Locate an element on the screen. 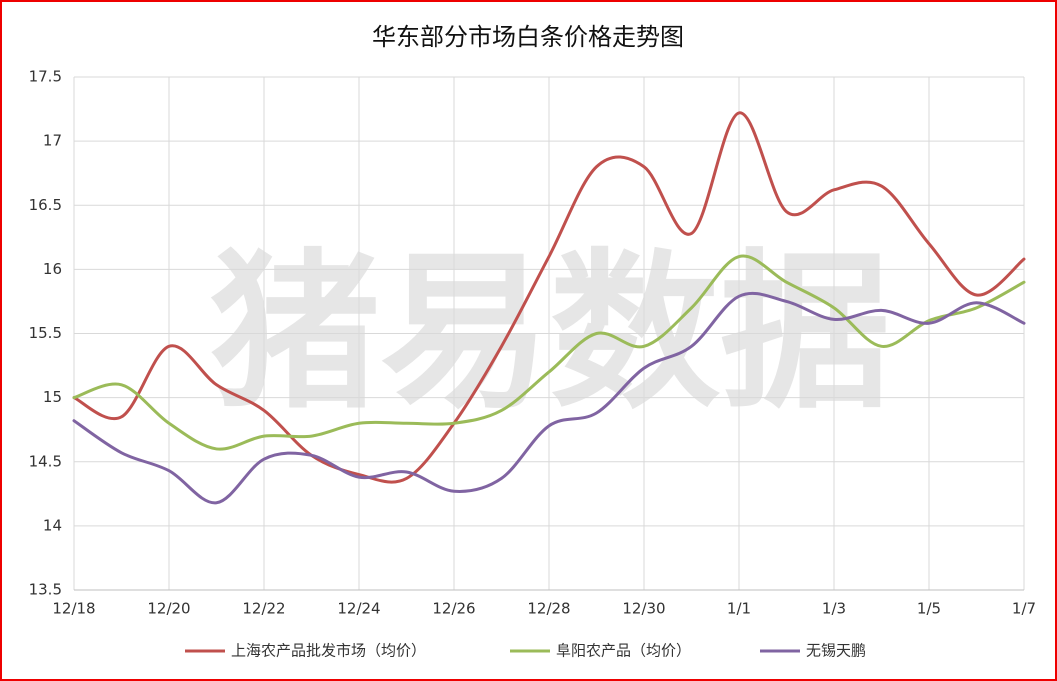 This screenshot has width=1057, height=681. y-tick-label: 16 is located at coordinates (52, 269).